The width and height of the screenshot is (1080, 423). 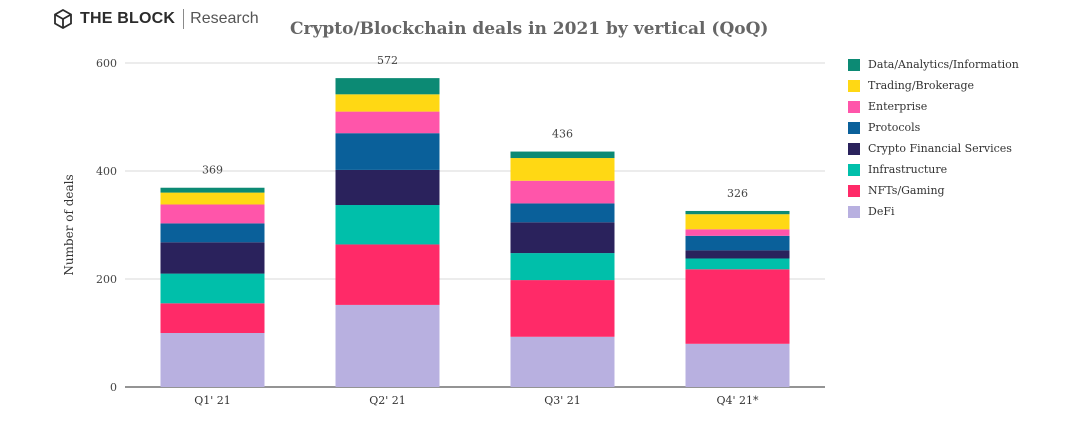 What do you see at coordinates (943, 64) in the screenshot?
I see `legend-label: Data/Analytics/Information` at bounding box center [943, 64].